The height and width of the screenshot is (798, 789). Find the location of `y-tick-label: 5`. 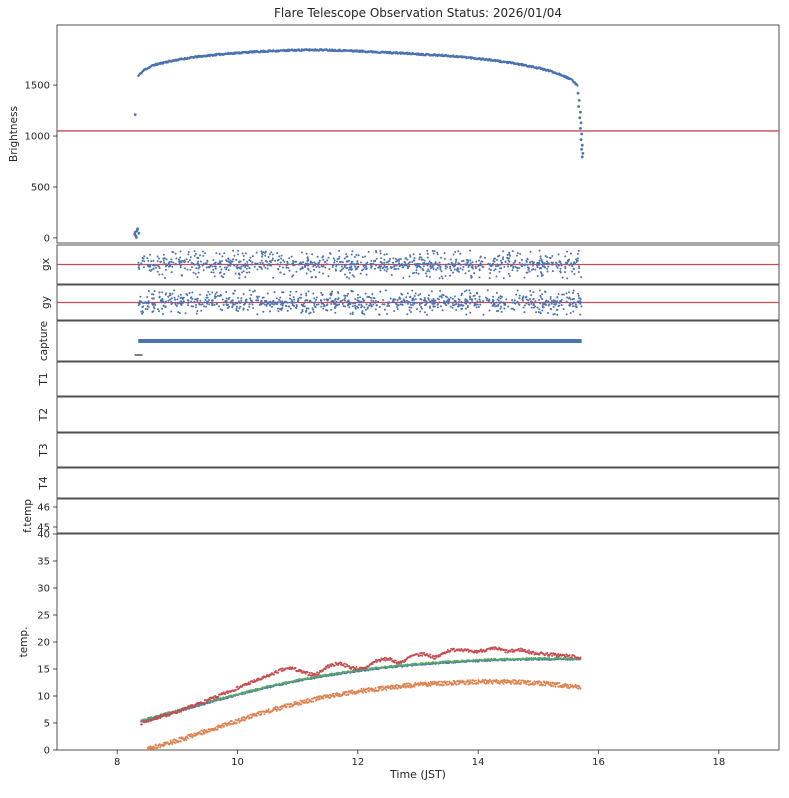

y-tick-label: 5 is located at coordinates (47, 724).